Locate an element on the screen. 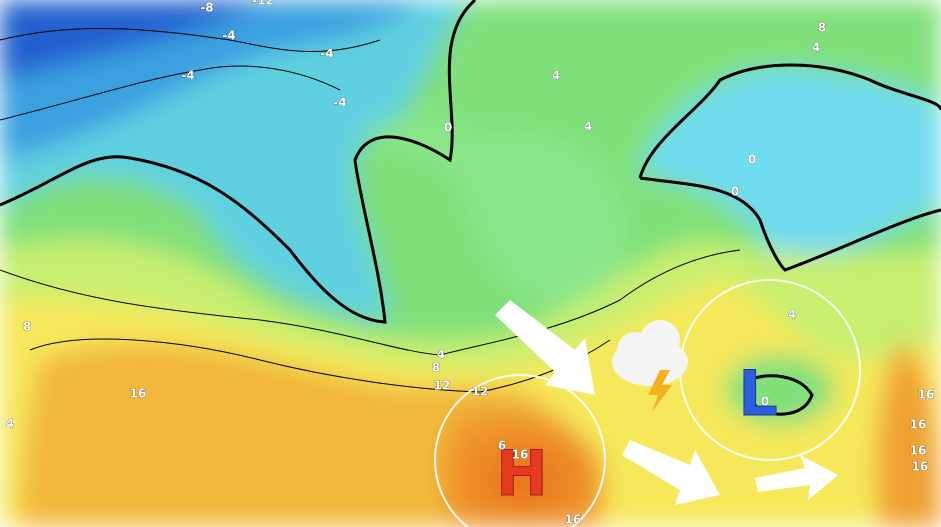 The height and width of the screenshot is (527, 941). wind-arrows is located at coordinates (666, 402).